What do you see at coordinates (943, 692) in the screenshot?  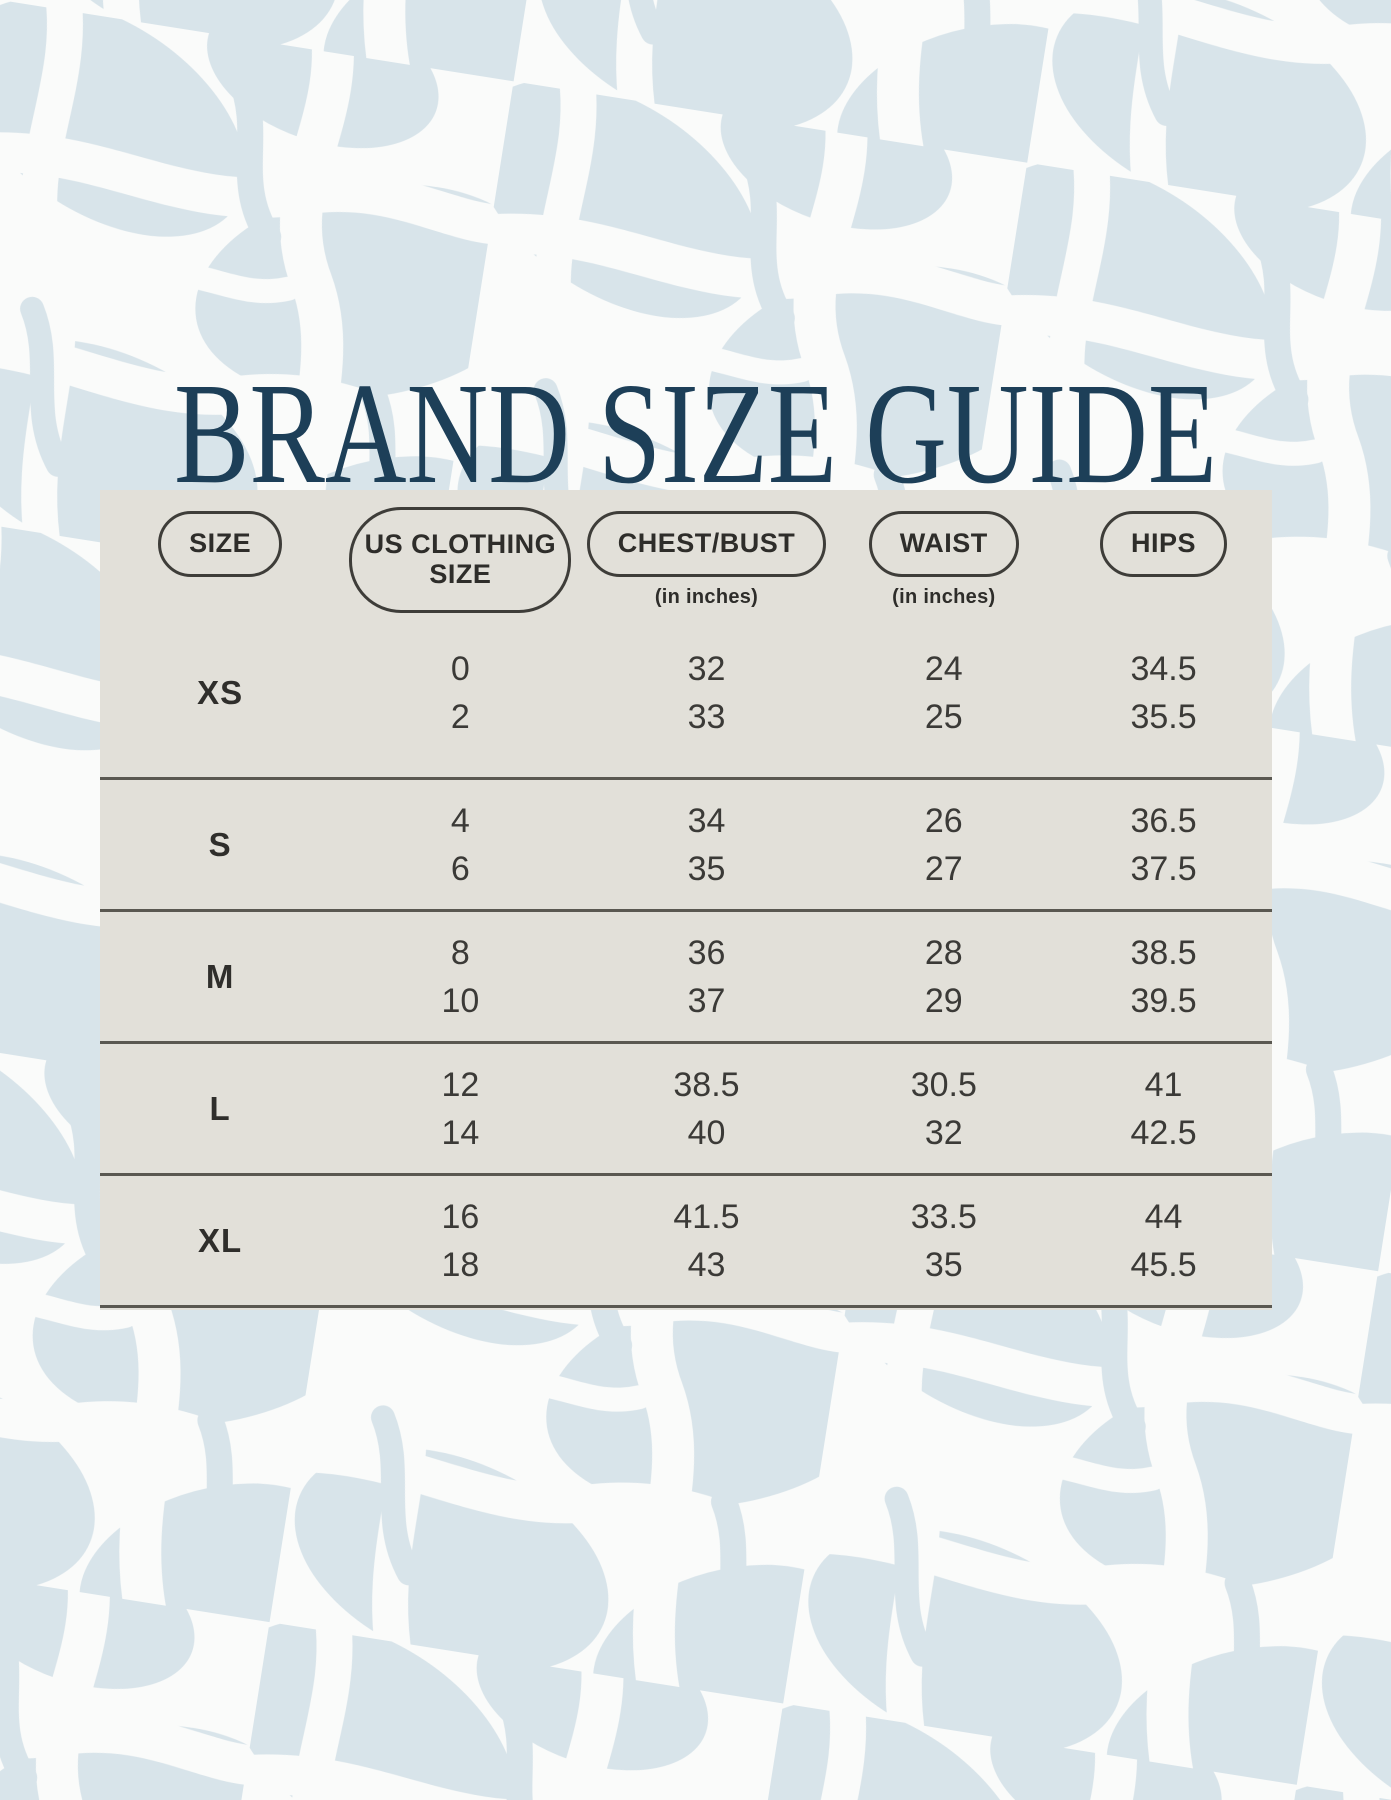 I see `waist-cell: 24 25` at bounding box center [943, 692].